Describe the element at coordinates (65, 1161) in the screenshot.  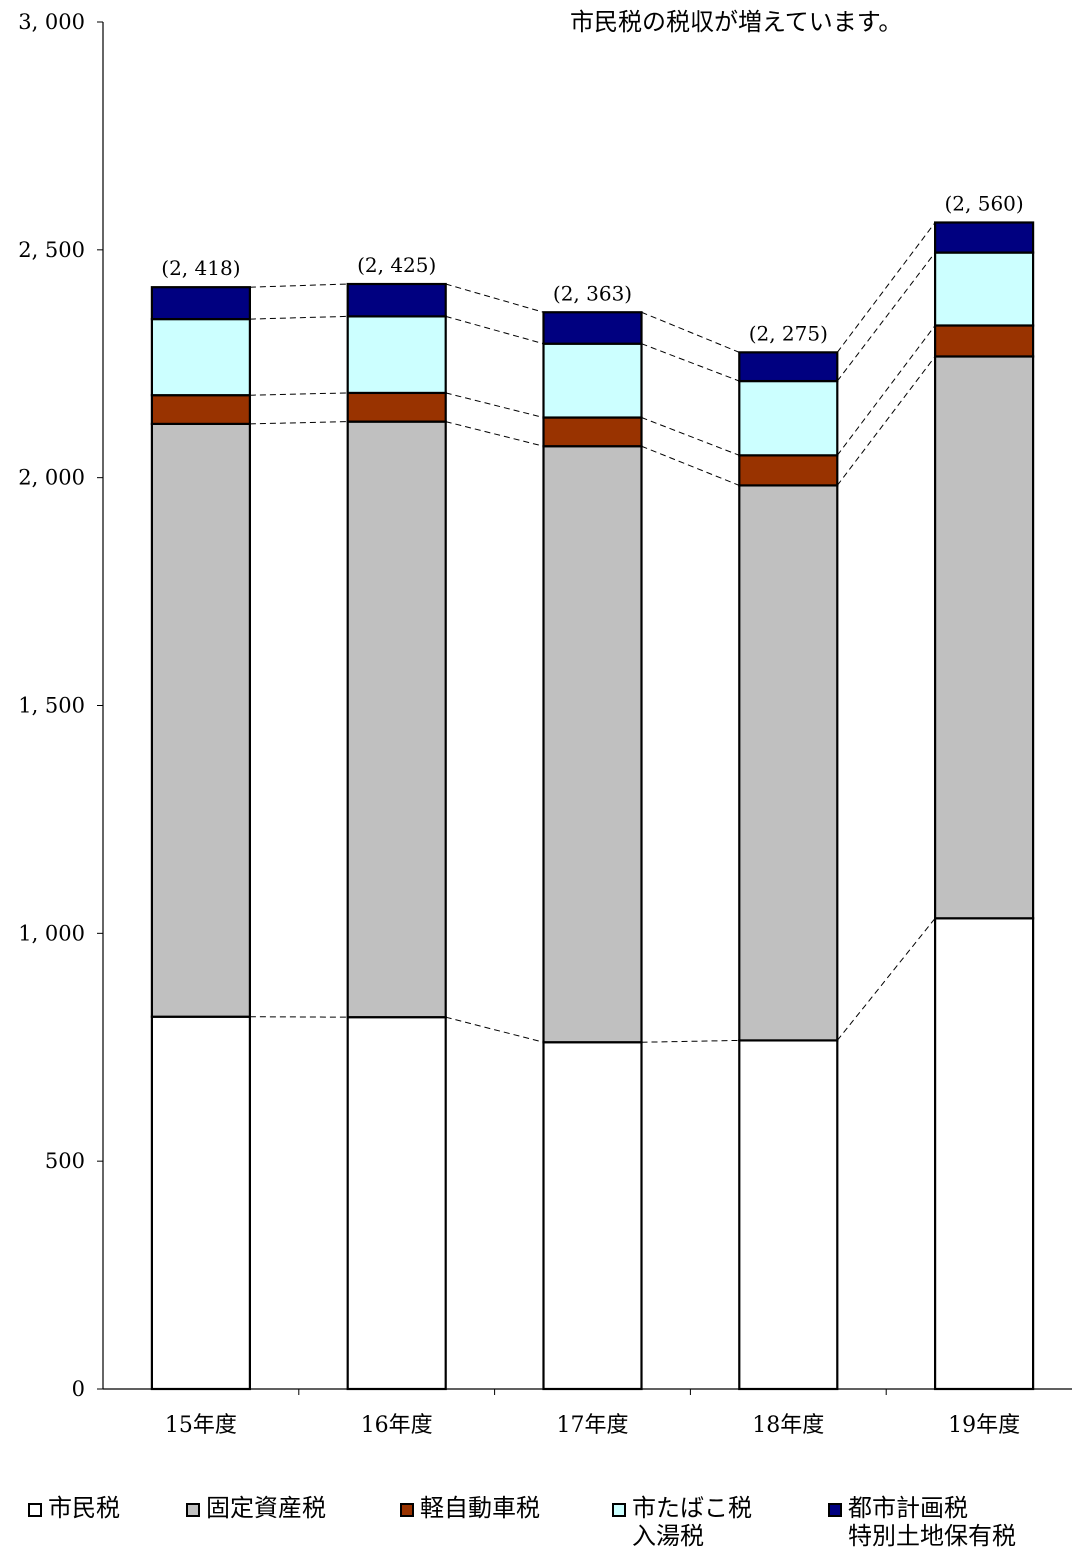
I see `y-tick-label: 500` at that location.